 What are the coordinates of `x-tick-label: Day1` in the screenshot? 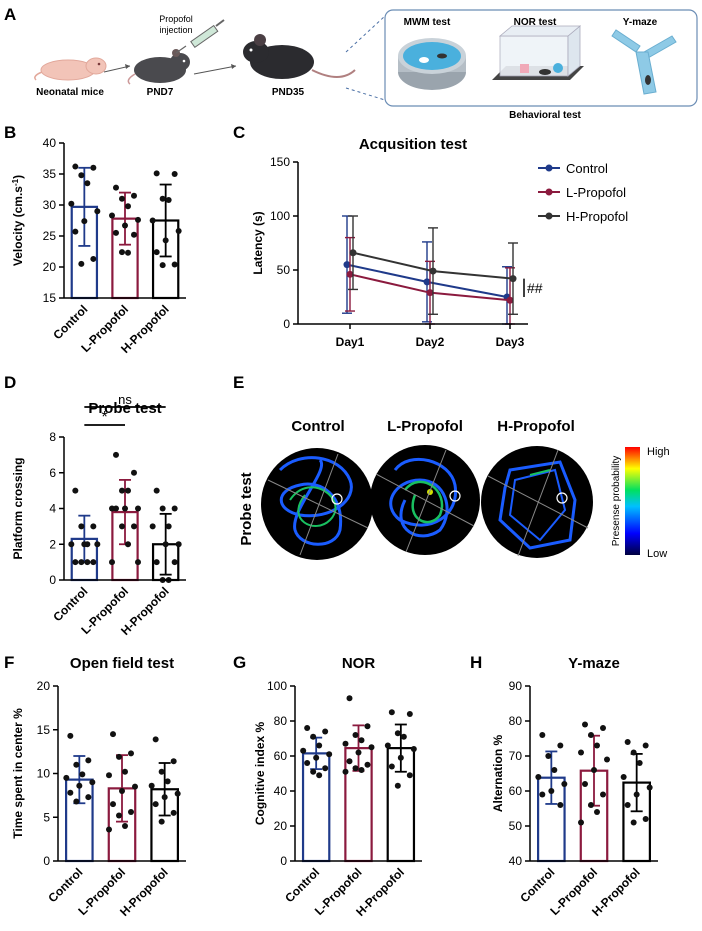 It's located at (350, 342).